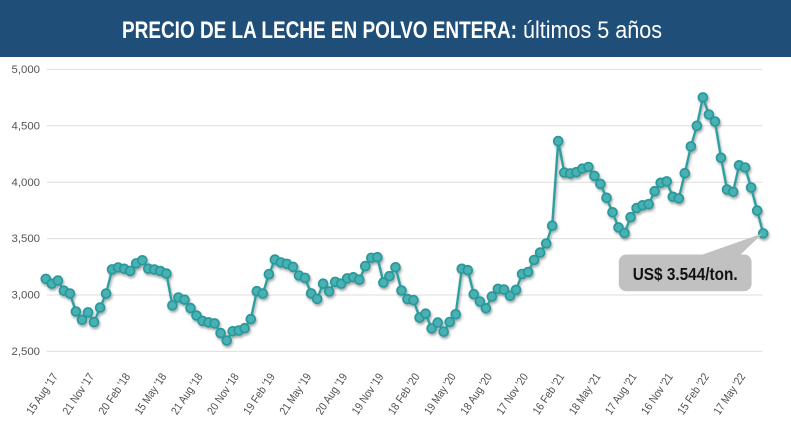 Image resolution: width=791 pixels, height=426 pixels. What do you see at coordinates (224, 394) in the screenshot?
I see `svg-text: 20 Nov '18` at bounding box center [224, 394].